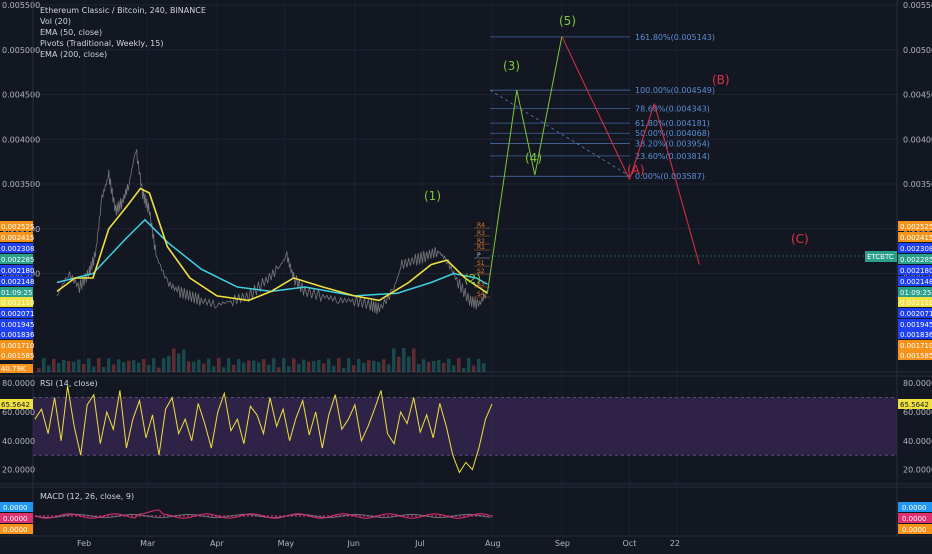 This screenshot has width=932, height=554. Describe the element at coordinates (916, 303) in the screenshot. I see `price-badge-right-text: 0.002110` at that location.